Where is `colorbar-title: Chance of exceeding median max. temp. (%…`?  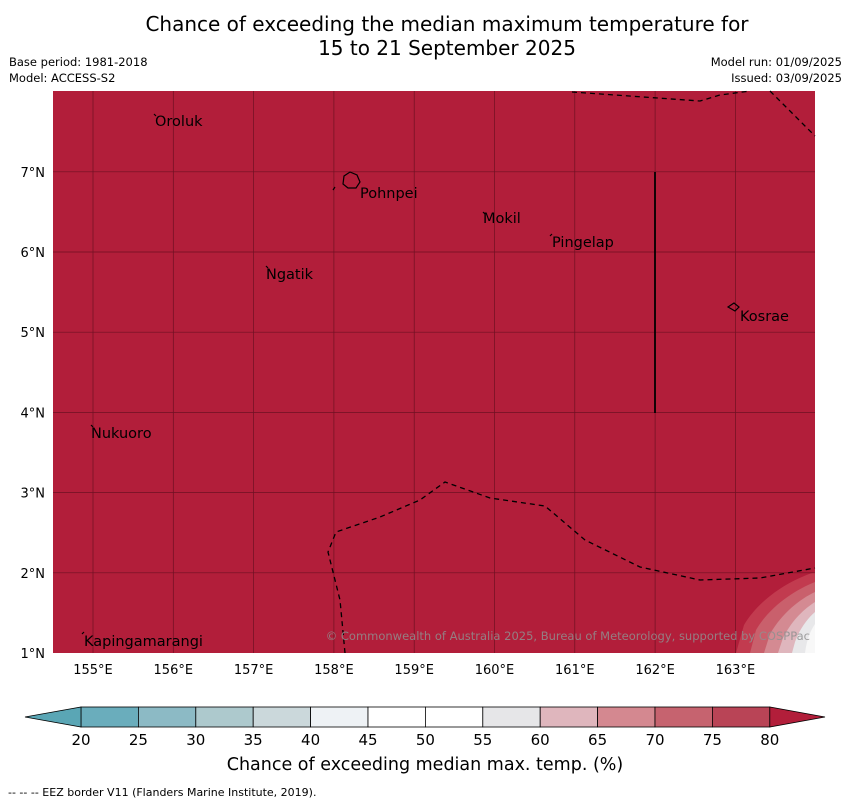
colorbar-title: Chance of exceeding median max. temp. (%… is located at coordinates (425, 765).